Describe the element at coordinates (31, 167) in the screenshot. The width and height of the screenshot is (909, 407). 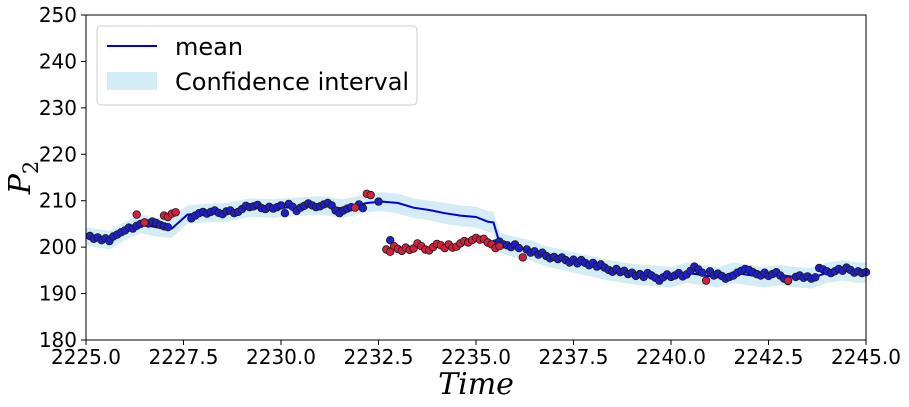
I see `y-axis-label-subscript: 2` at that location.